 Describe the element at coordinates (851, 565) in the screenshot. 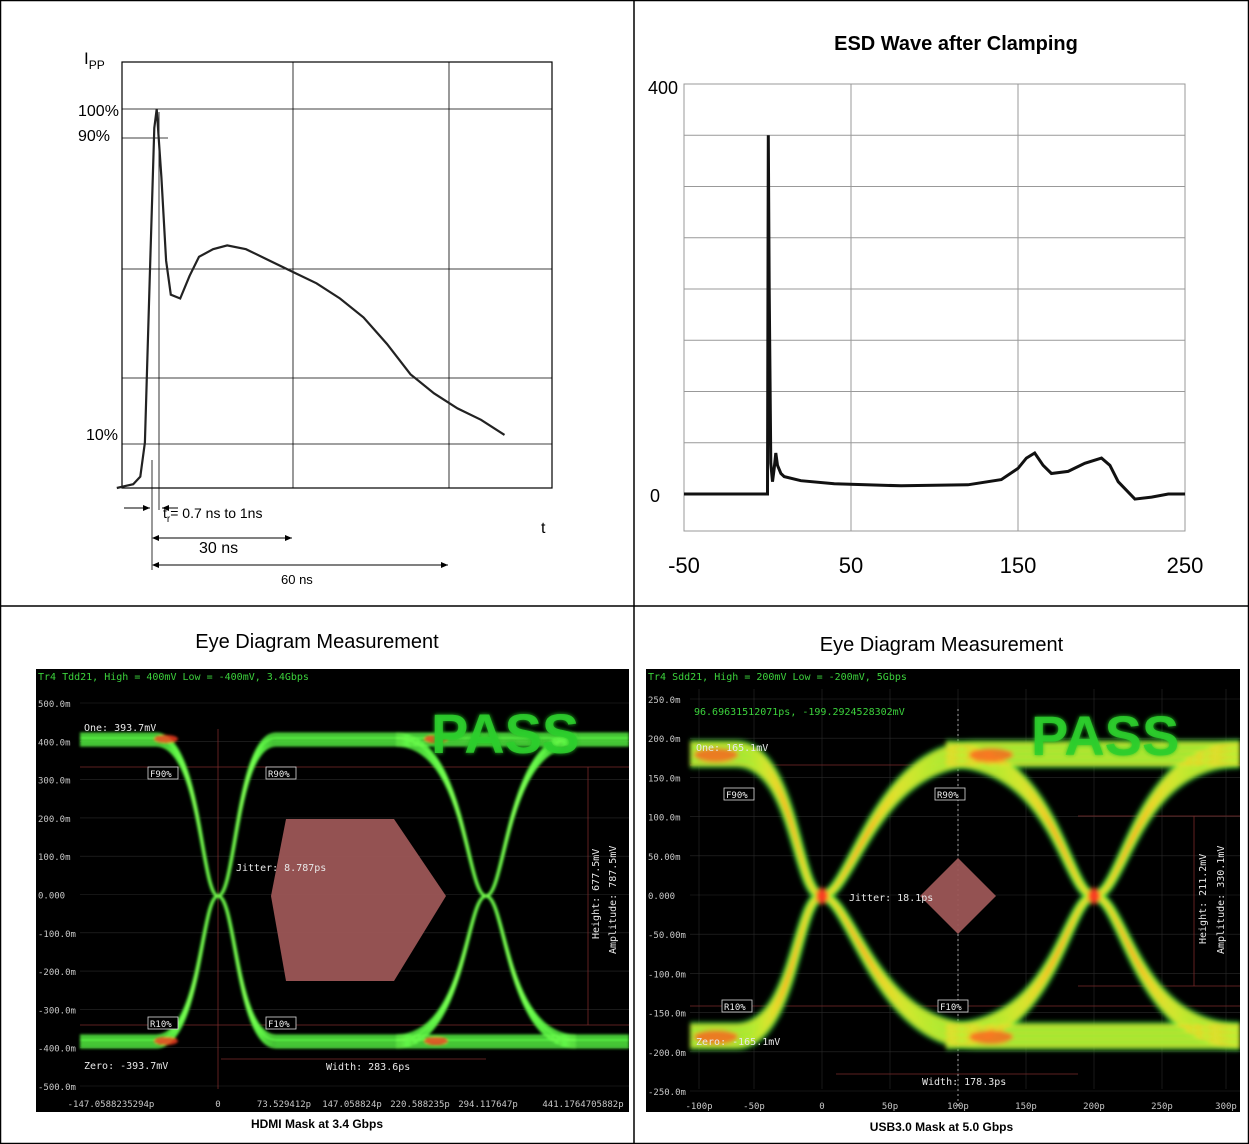

I see `x-tick-label: 50` at that location.